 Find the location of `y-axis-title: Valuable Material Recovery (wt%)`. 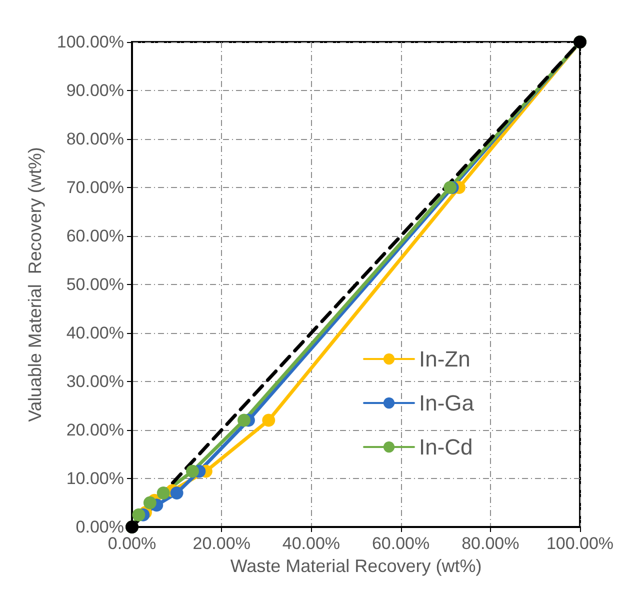

y-axis-title: Valuable Material Recovery (wt%) is located at coordinates (35, 284).